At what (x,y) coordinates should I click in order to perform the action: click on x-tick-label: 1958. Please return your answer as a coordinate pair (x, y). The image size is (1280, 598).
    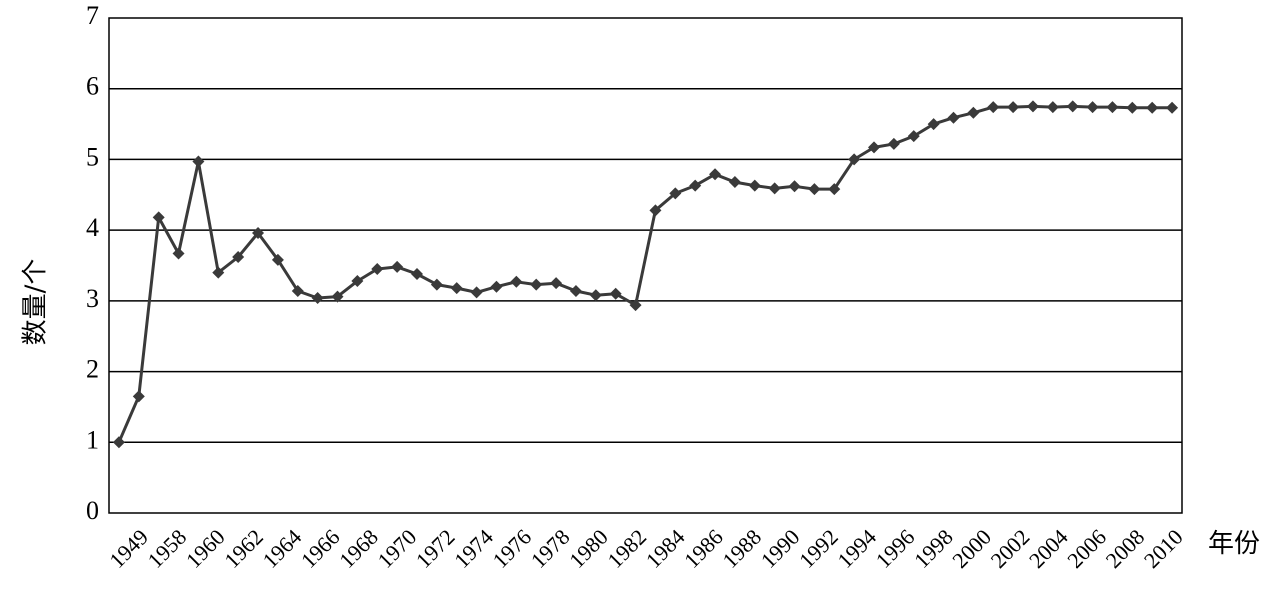
    Looking at the image, I should click on (167, 548).